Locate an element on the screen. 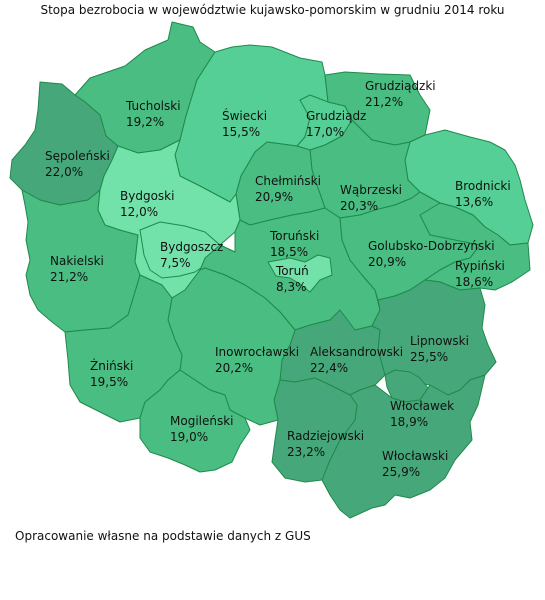 This screenshot has width=545, height=600. label-wabrzeski-value: 20,3% is located at coordinates (359, 206).